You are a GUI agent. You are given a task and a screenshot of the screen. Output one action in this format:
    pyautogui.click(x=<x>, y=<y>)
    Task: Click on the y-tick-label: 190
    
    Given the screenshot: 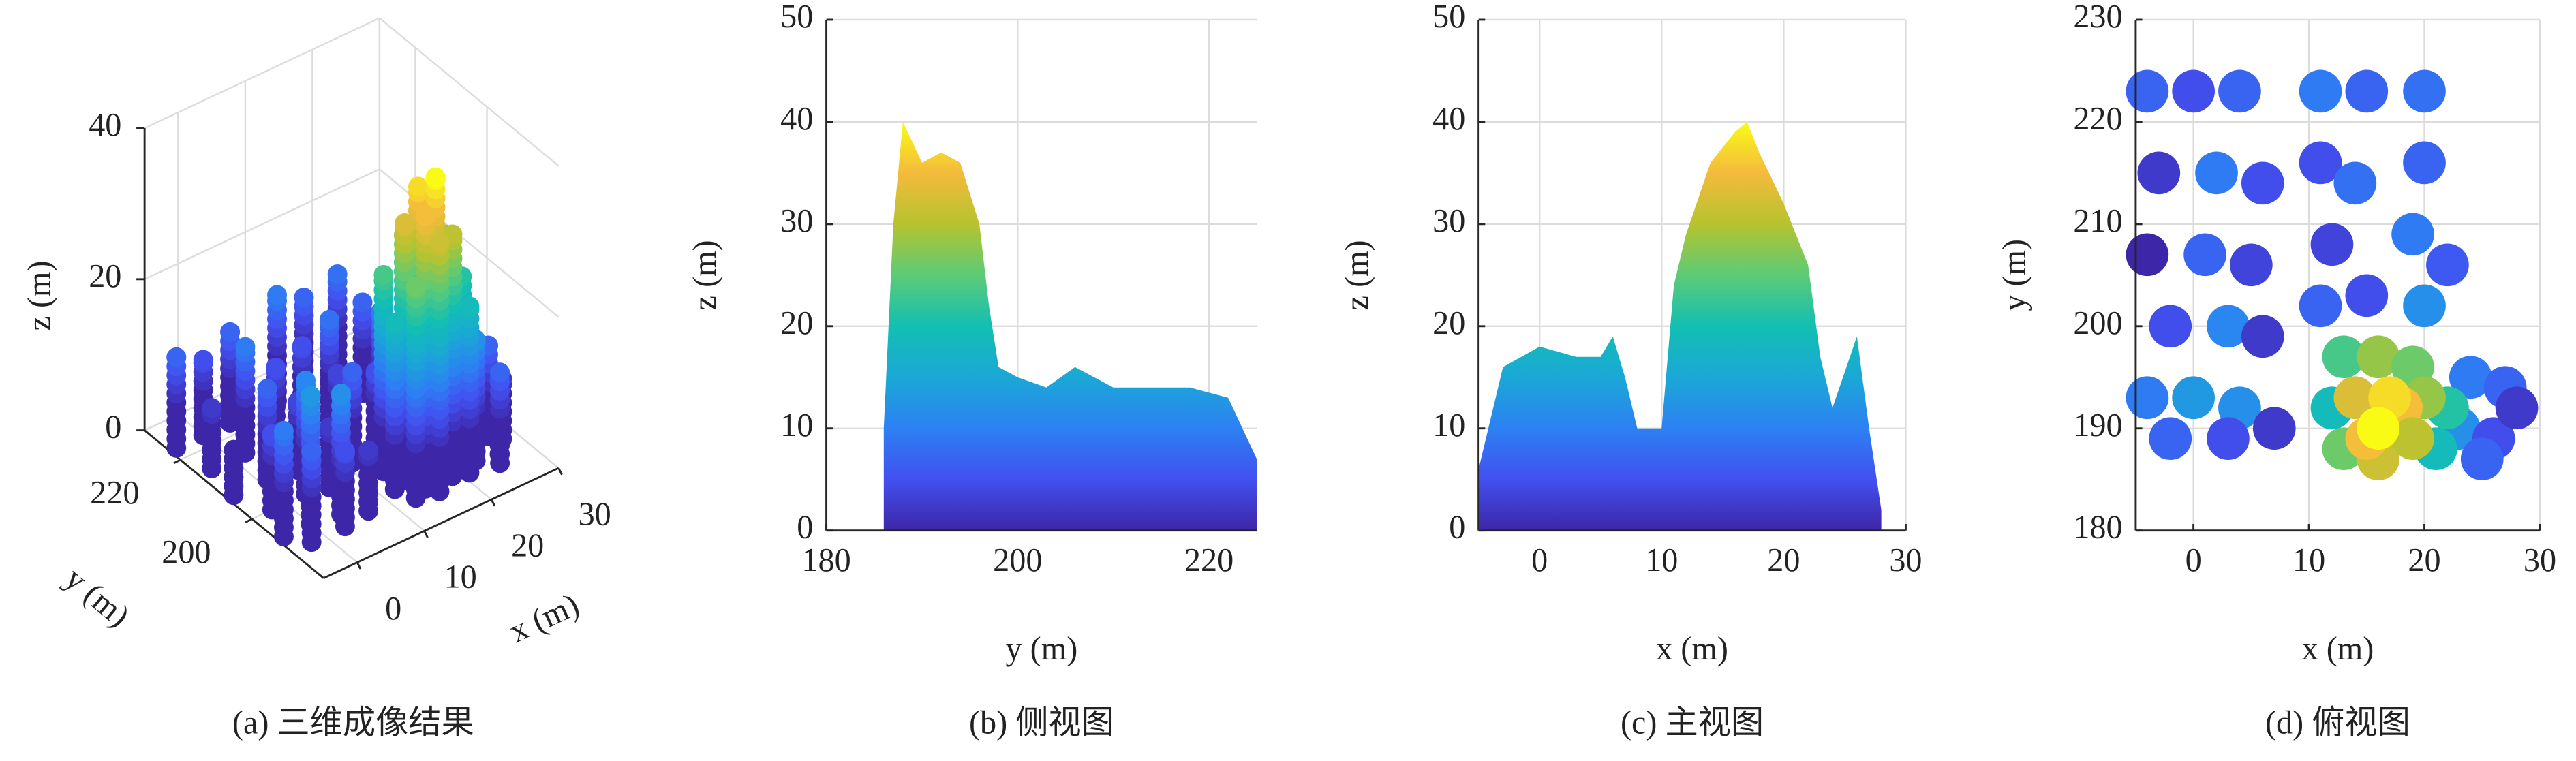 What is the action you would take?
    pyautogui.click(x=2097, y=425)
    